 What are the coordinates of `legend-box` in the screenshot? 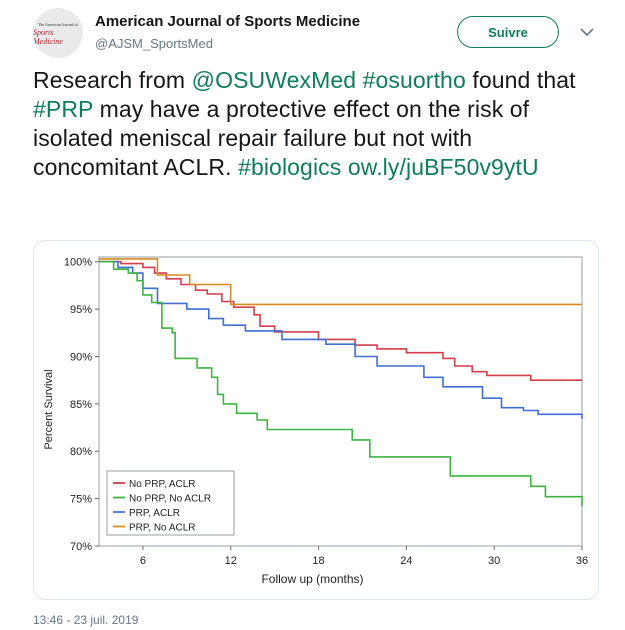 It's located at (170, 503).